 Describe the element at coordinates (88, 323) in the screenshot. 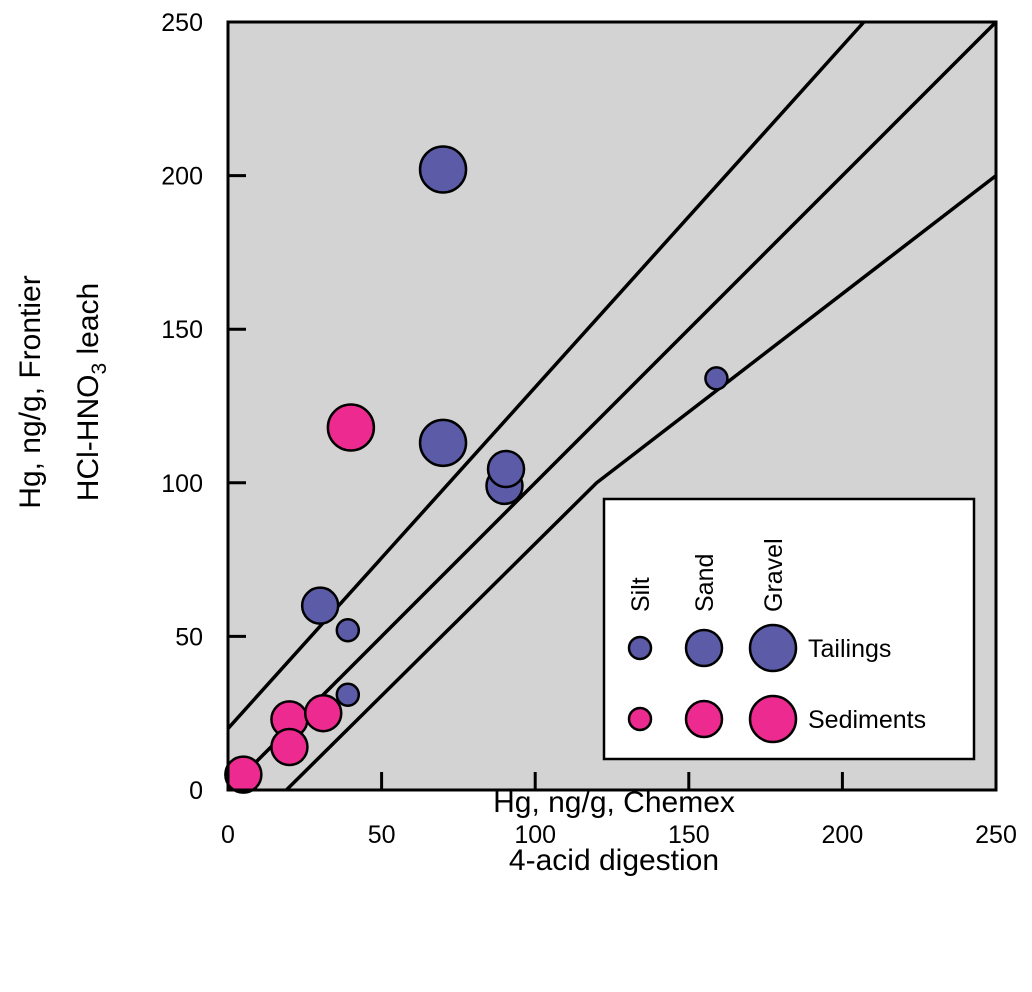

I see `y-axis-title-part-b: leach` at that location.